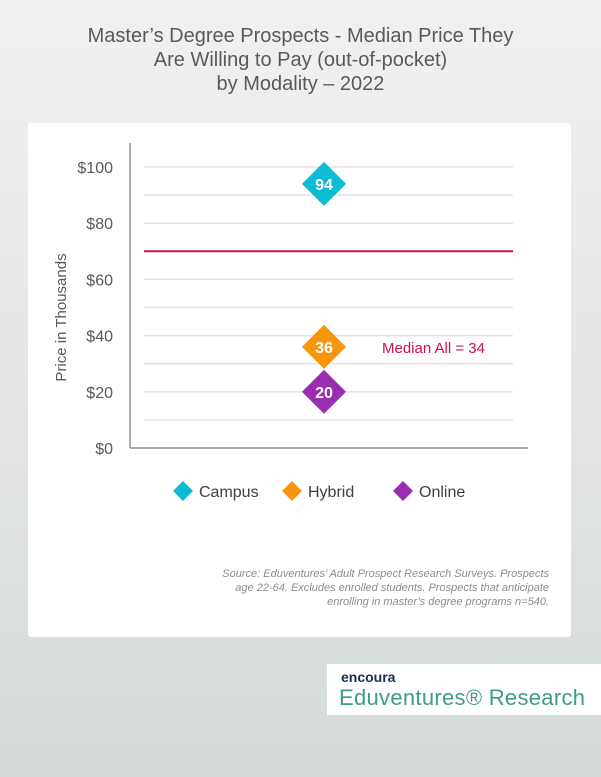  What do you see at coordinates (462, 697) in the screenshot?
I see `logo-name: Eduventures® Research` at bounding box center [462, 697].